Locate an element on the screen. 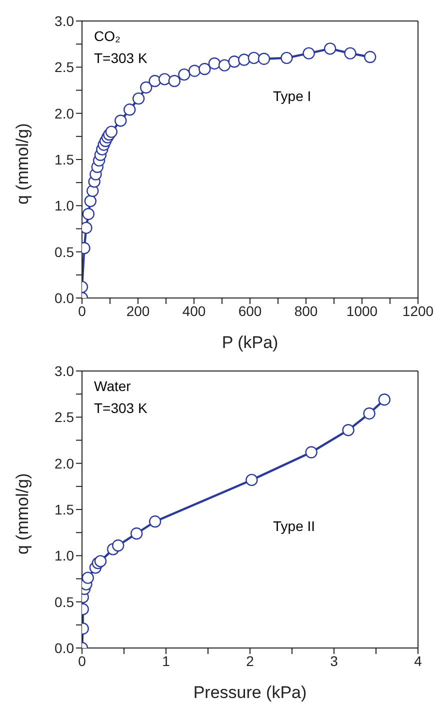 The height and width of the screenshot is (727, 445). x-axis-title: Pressure (kPa) is located at coordinates (250, 692).